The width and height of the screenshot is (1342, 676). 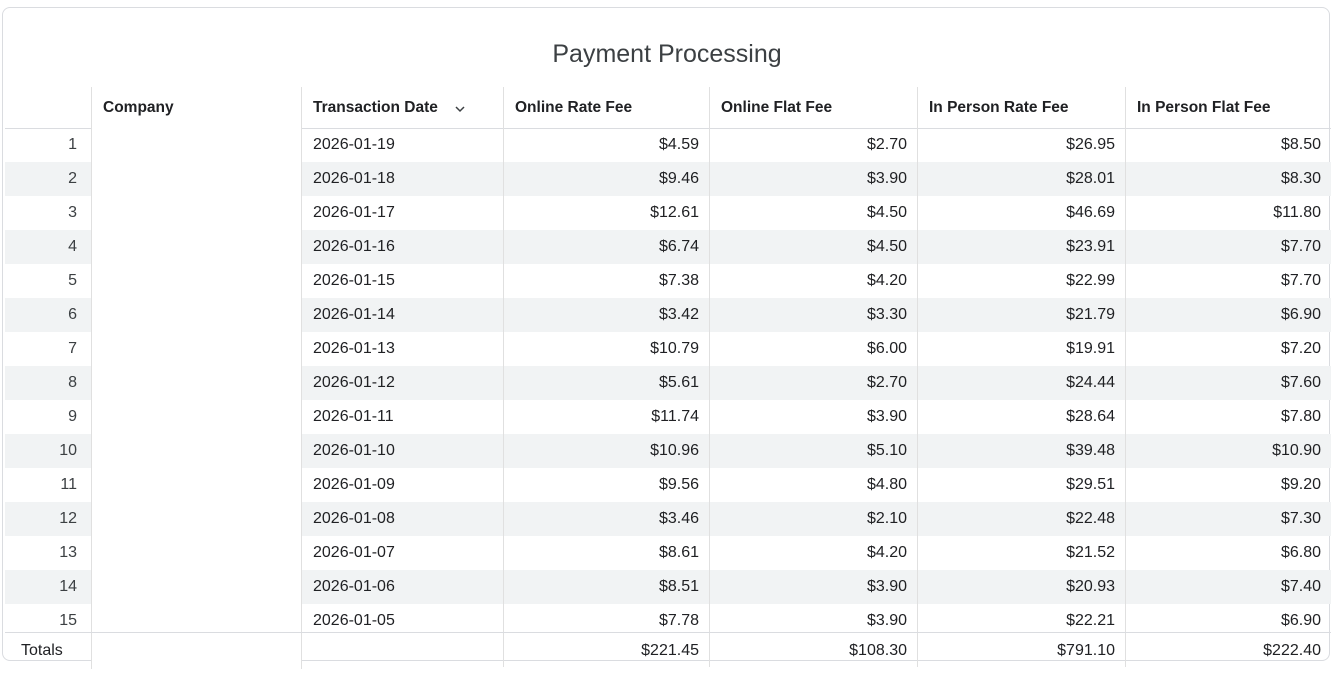 I want to click on cell-in-person-flat-fee: $8.30, so click(x=1300, y=178).